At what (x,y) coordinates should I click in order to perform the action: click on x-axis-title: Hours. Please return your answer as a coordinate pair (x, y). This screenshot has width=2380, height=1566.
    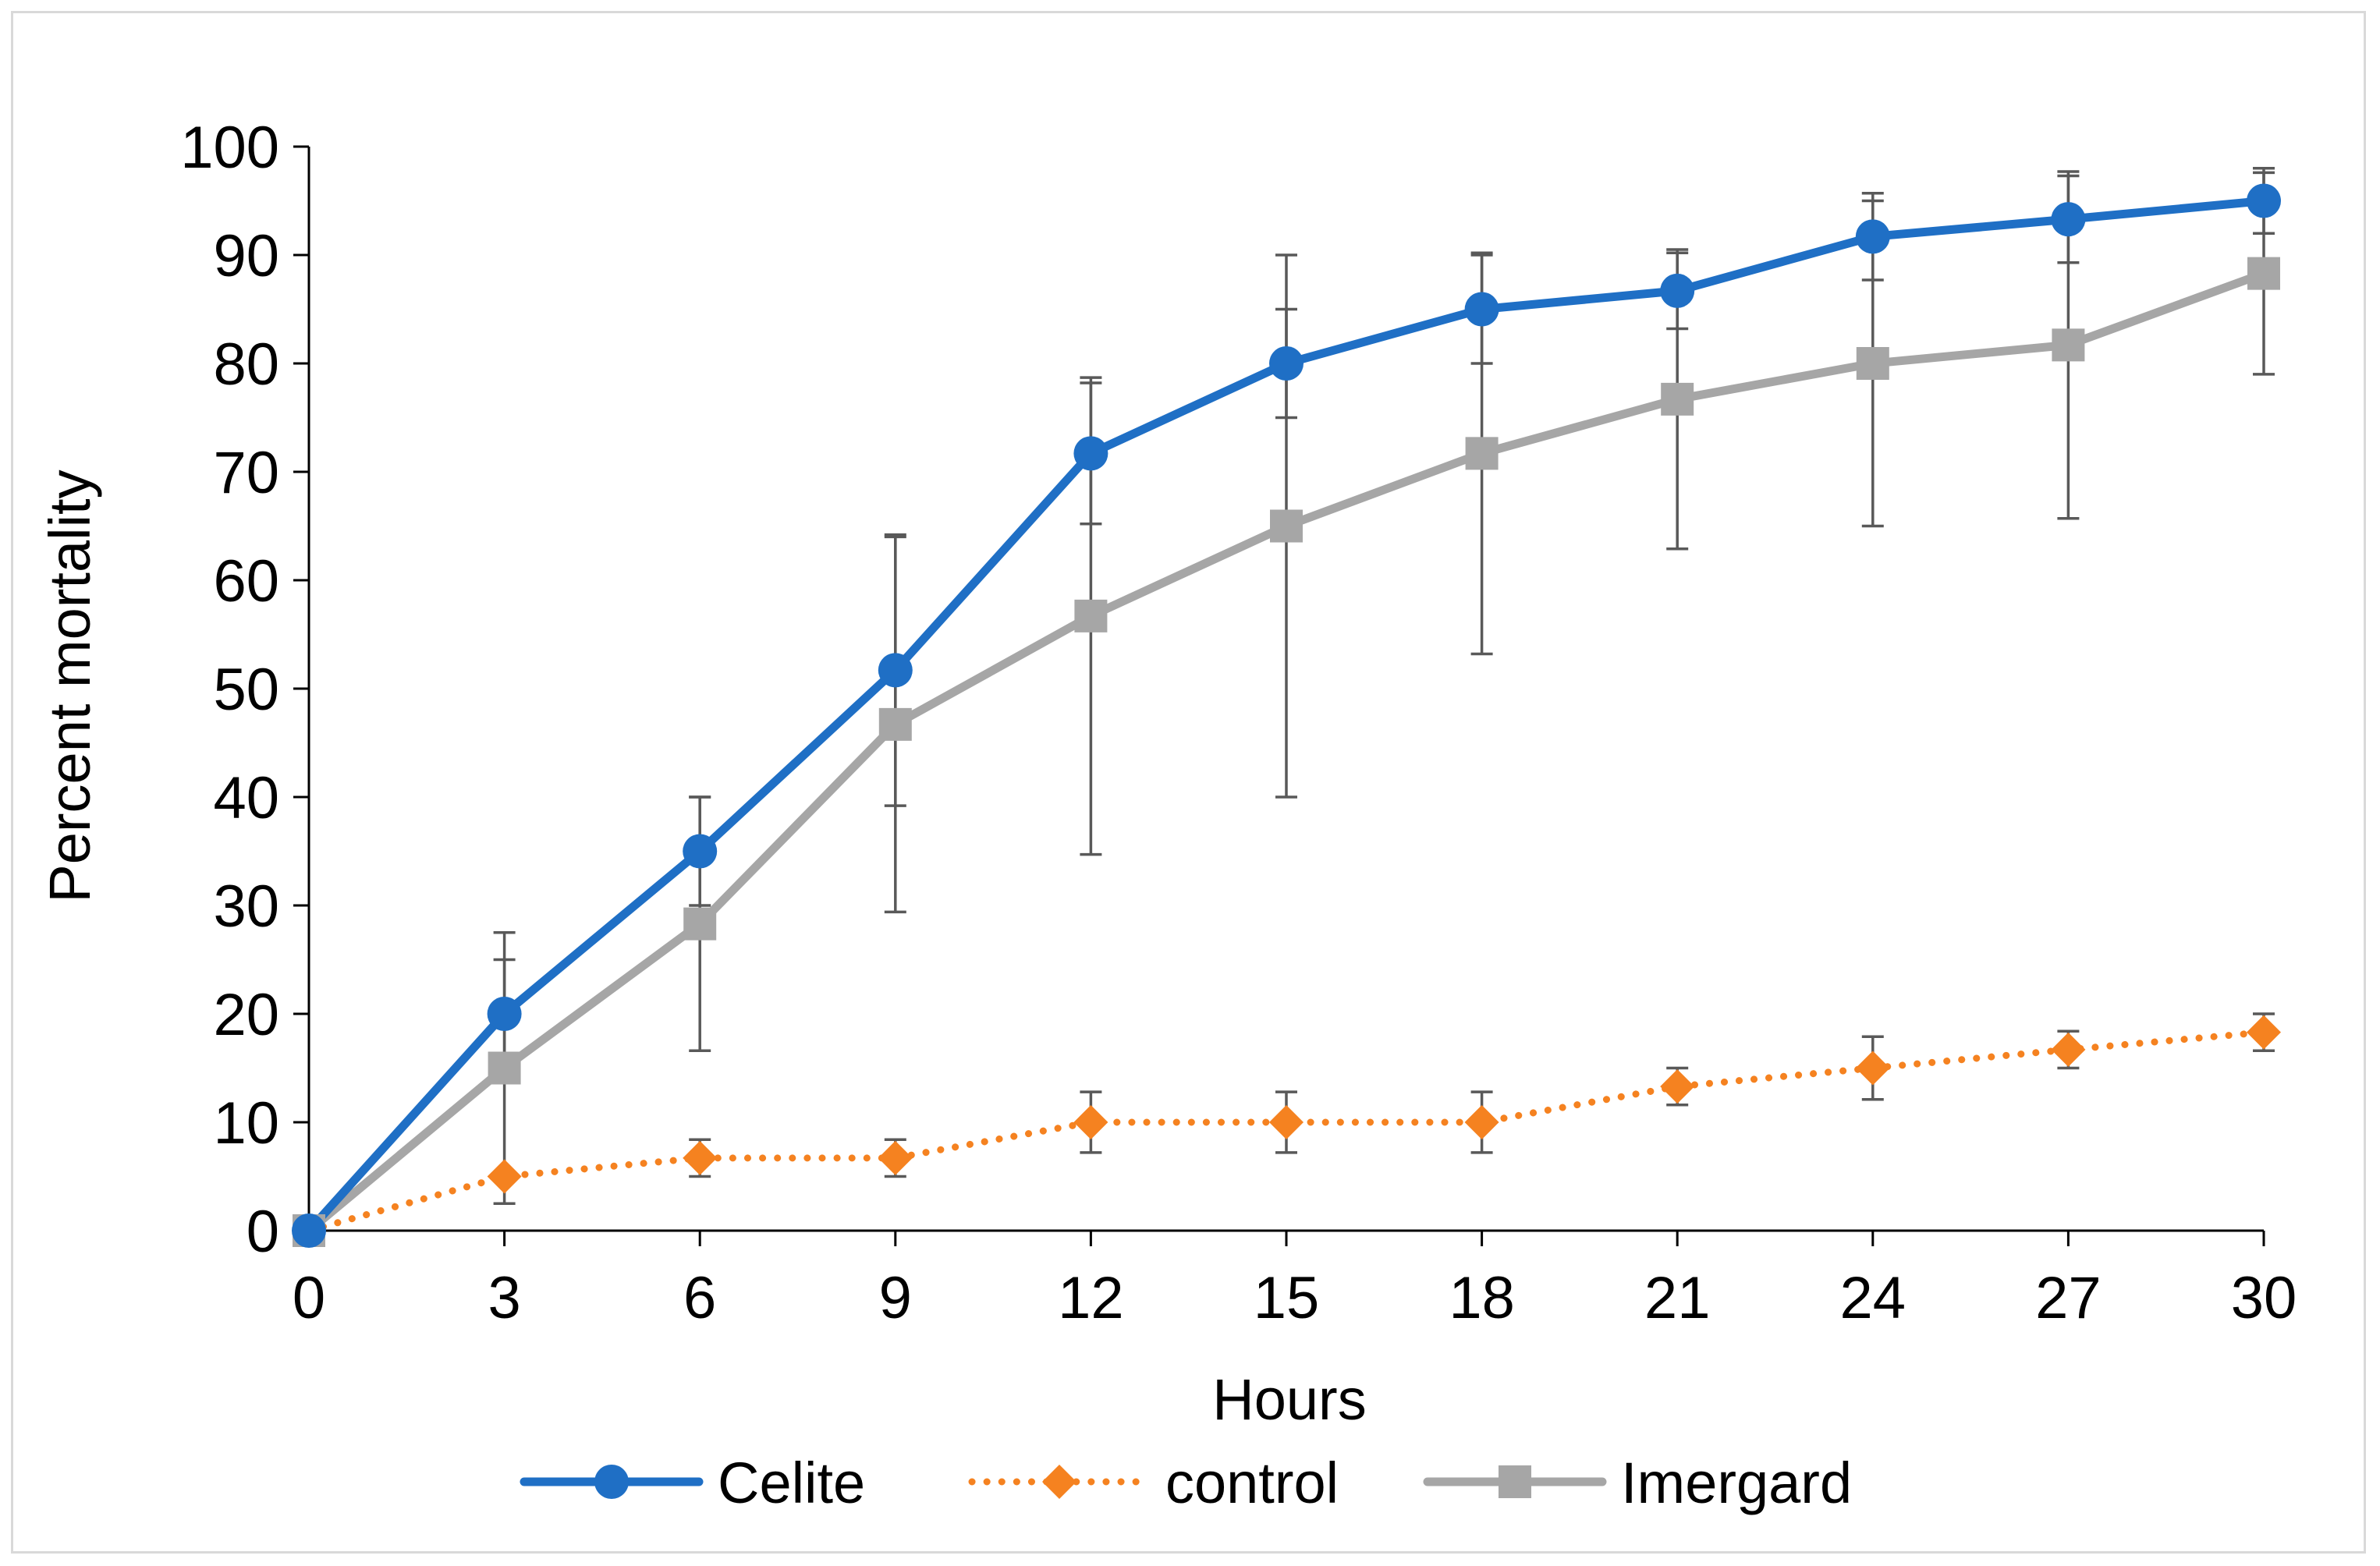
    Looking at the image, I should click on (1289, 1399).